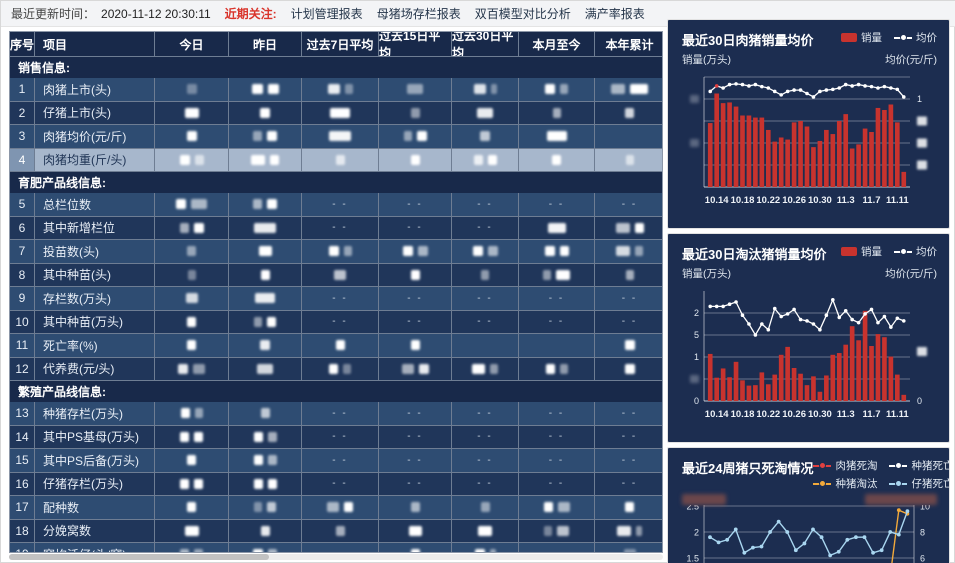 The width and height of the screenshot is (955, 563). I want to click on svg-text: 10.30, so click(820, 414).